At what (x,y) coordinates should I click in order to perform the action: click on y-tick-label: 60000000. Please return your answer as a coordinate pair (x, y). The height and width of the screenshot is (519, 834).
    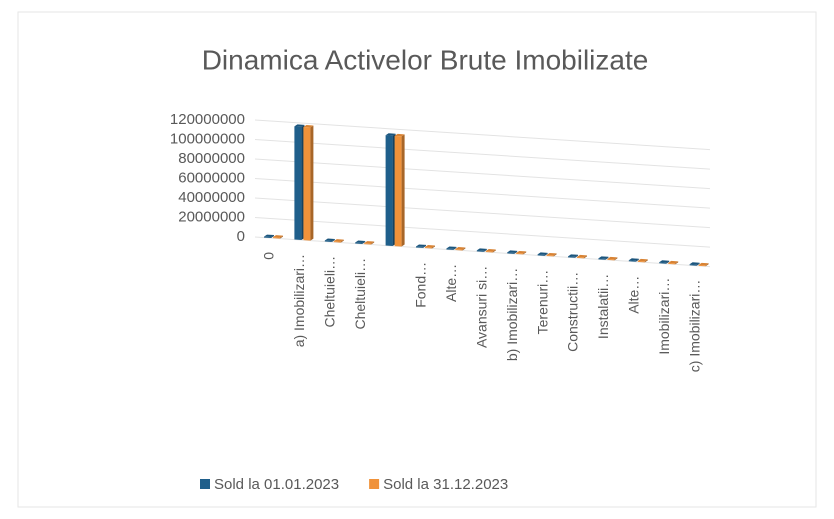
    Looking at the image, I should click on (211, 177).